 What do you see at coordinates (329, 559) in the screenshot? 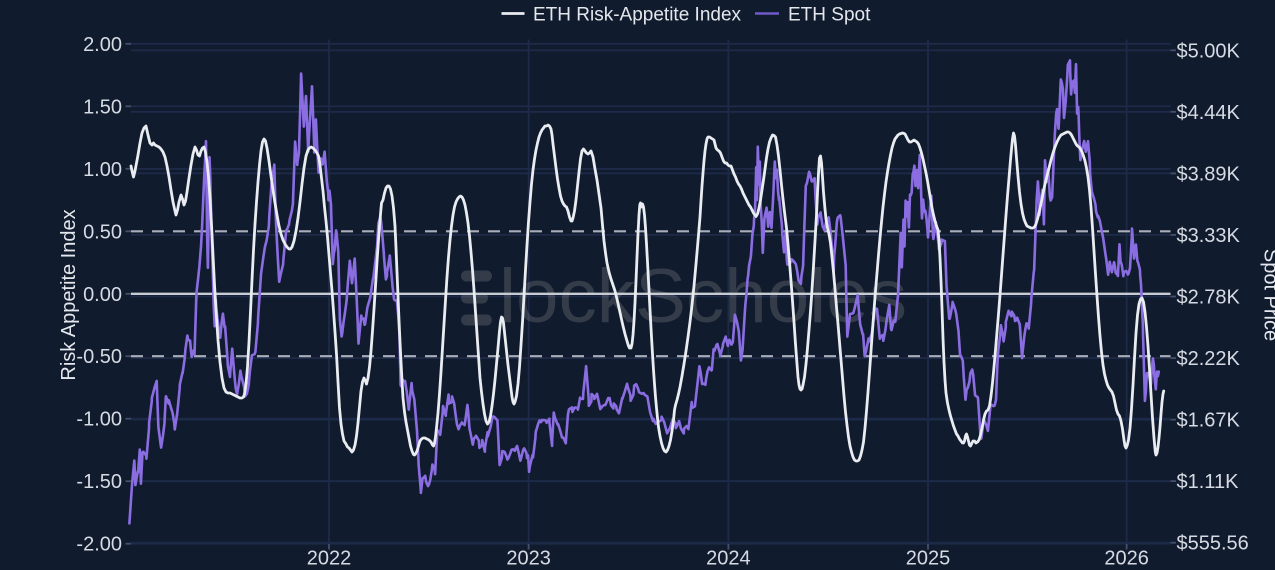
I see `svg-text: 2022` at bounding box center [329, 559].